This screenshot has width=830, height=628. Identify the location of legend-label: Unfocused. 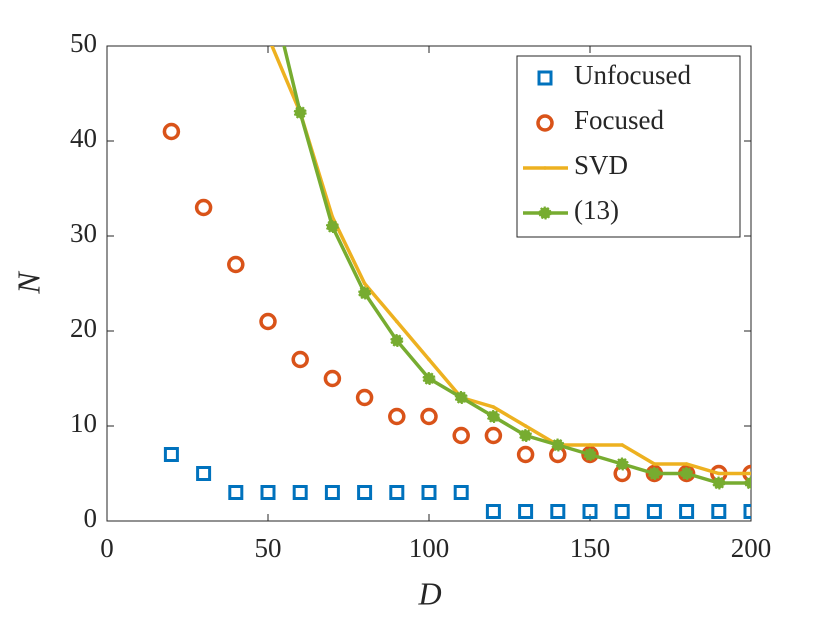
(632, 75).